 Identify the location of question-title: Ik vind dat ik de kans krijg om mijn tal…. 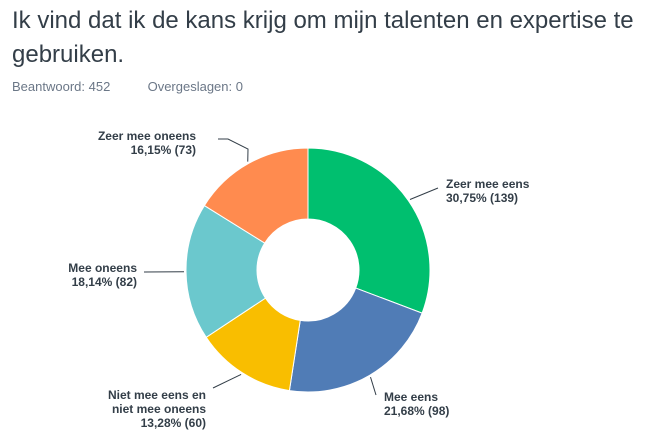
(323, 37).